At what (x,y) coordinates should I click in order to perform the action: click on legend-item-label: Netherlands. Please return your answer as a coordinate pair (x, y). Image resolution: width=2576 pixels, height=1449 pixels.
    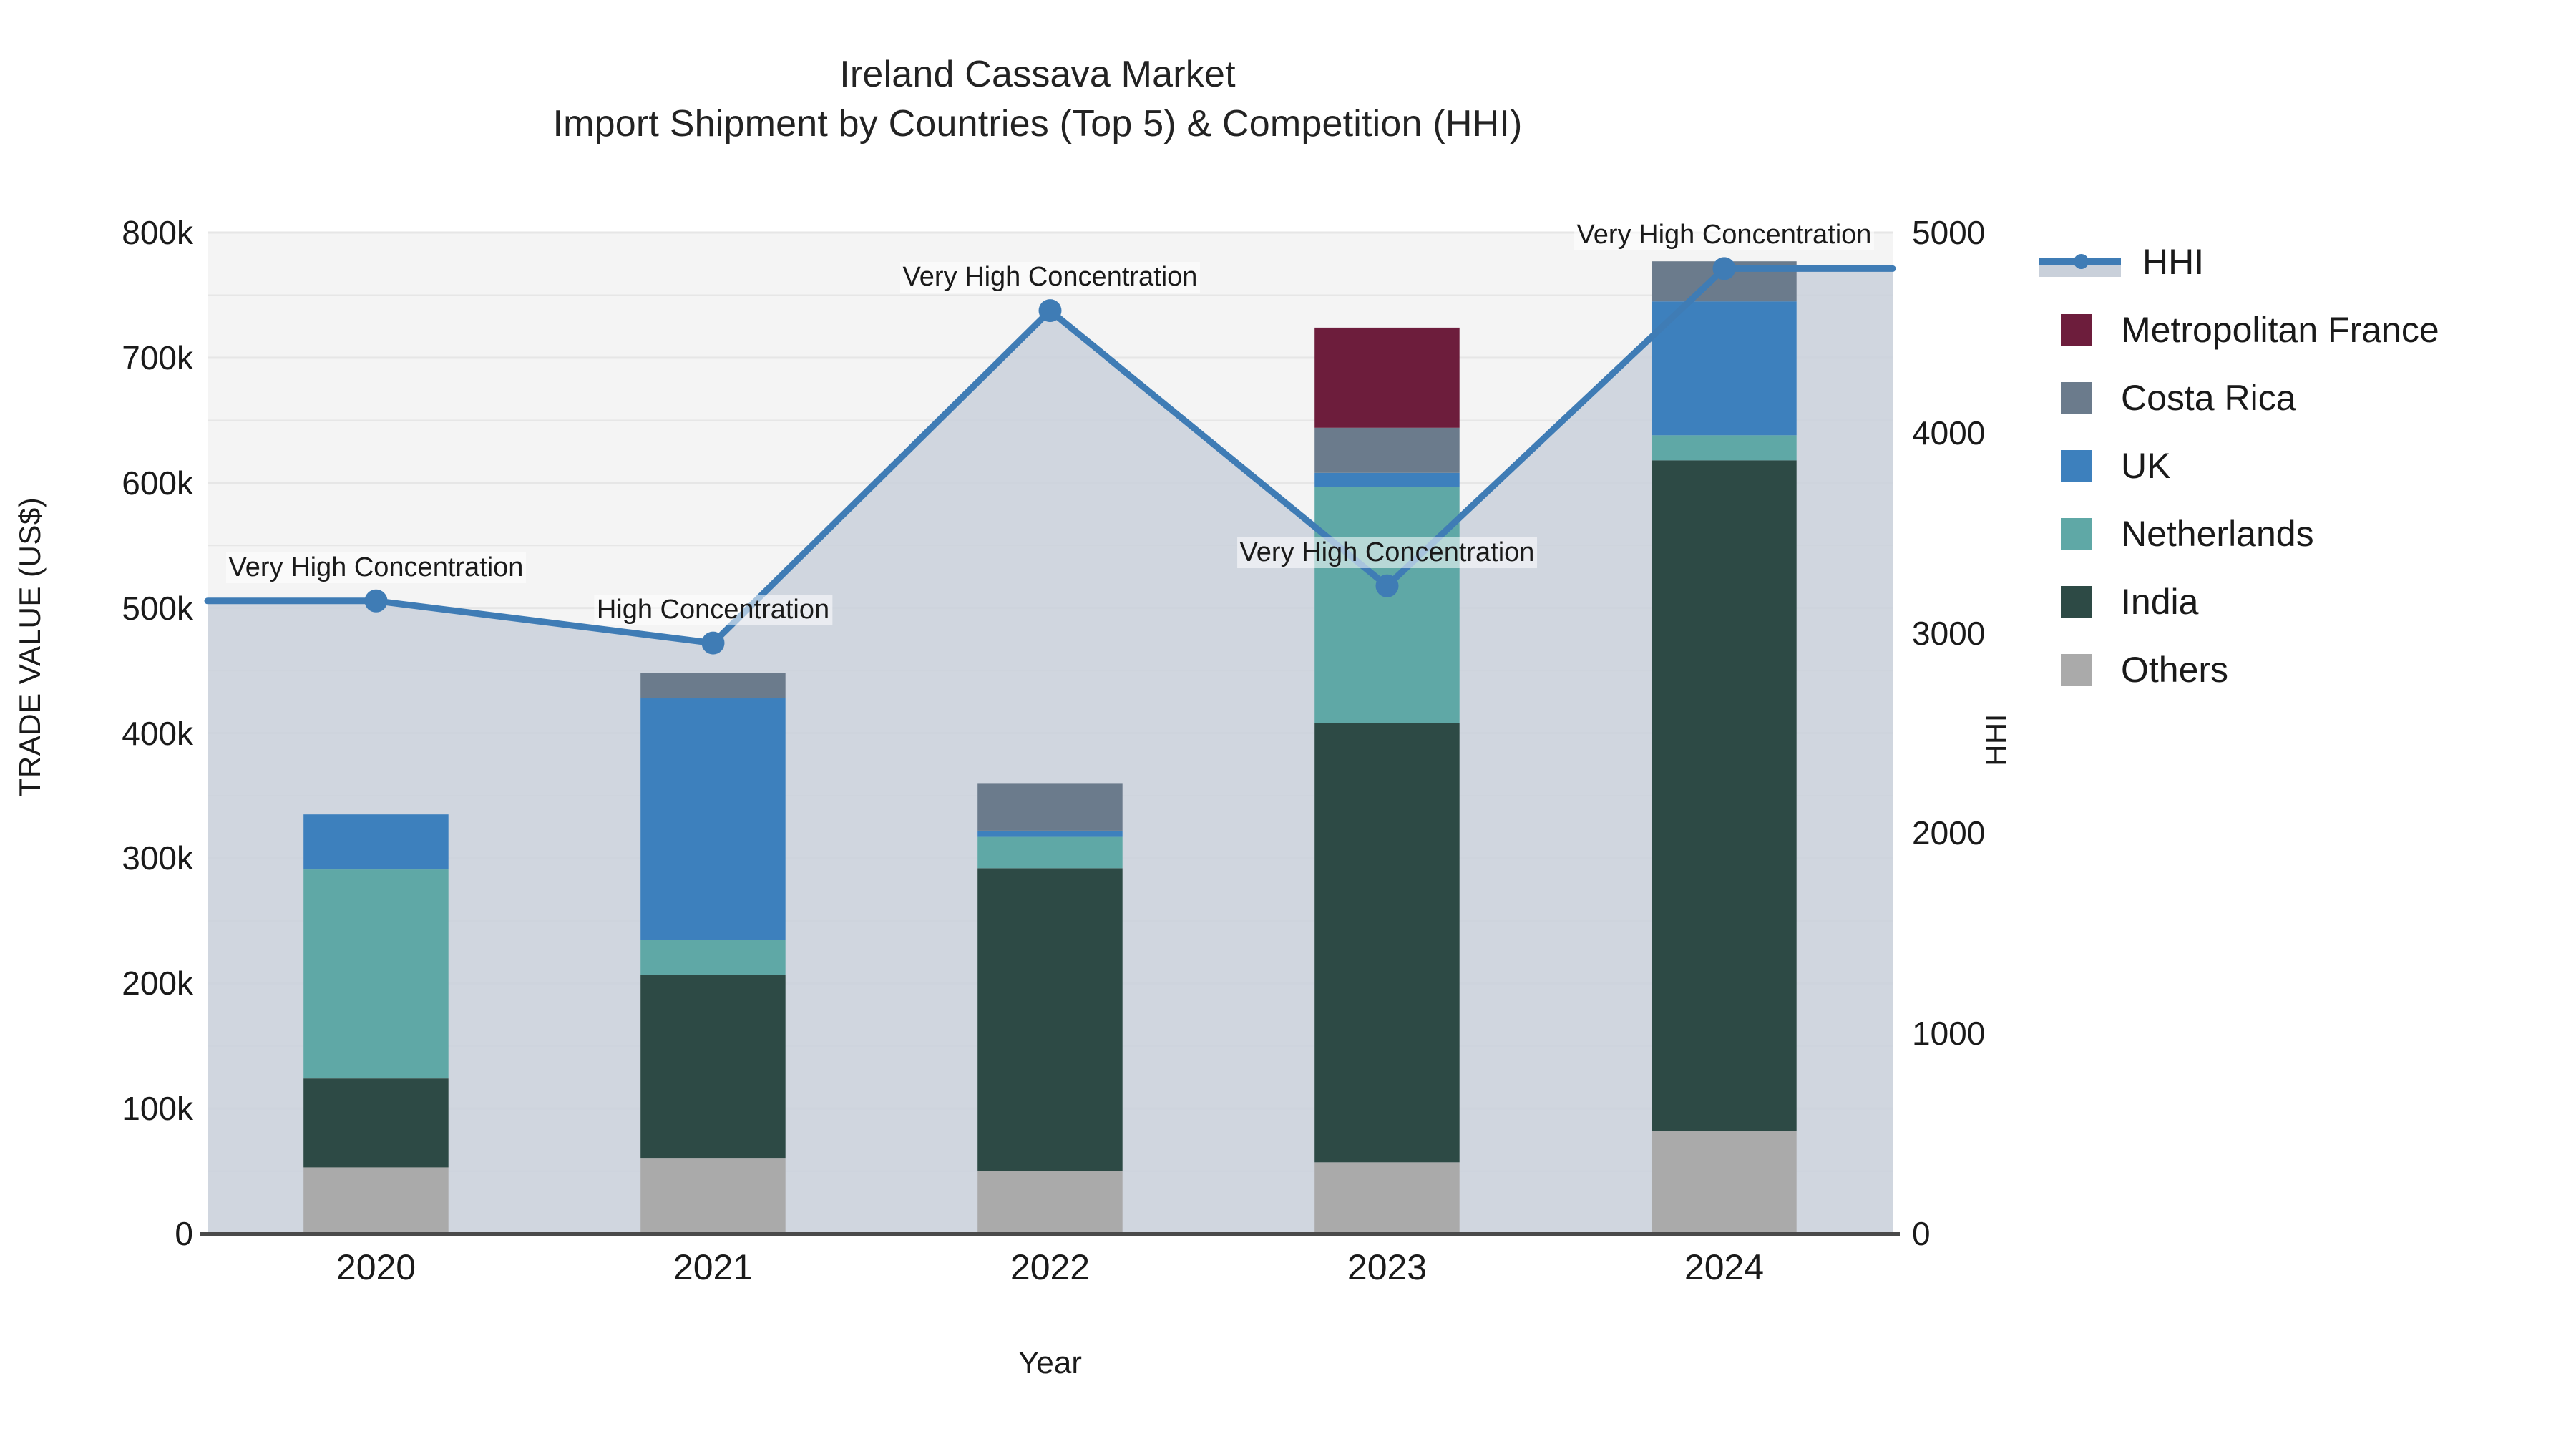
    Looking at the image, I should click on (2217, 533).